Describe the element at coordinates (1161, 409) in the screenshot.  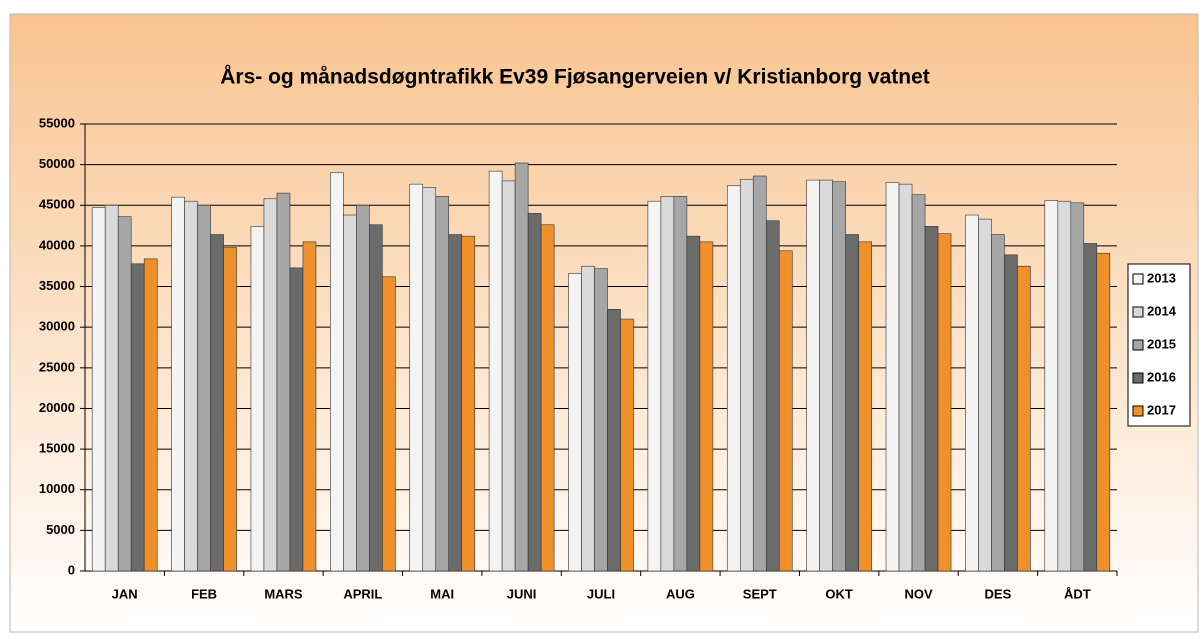
I see `legend-label: 2017` at that location.